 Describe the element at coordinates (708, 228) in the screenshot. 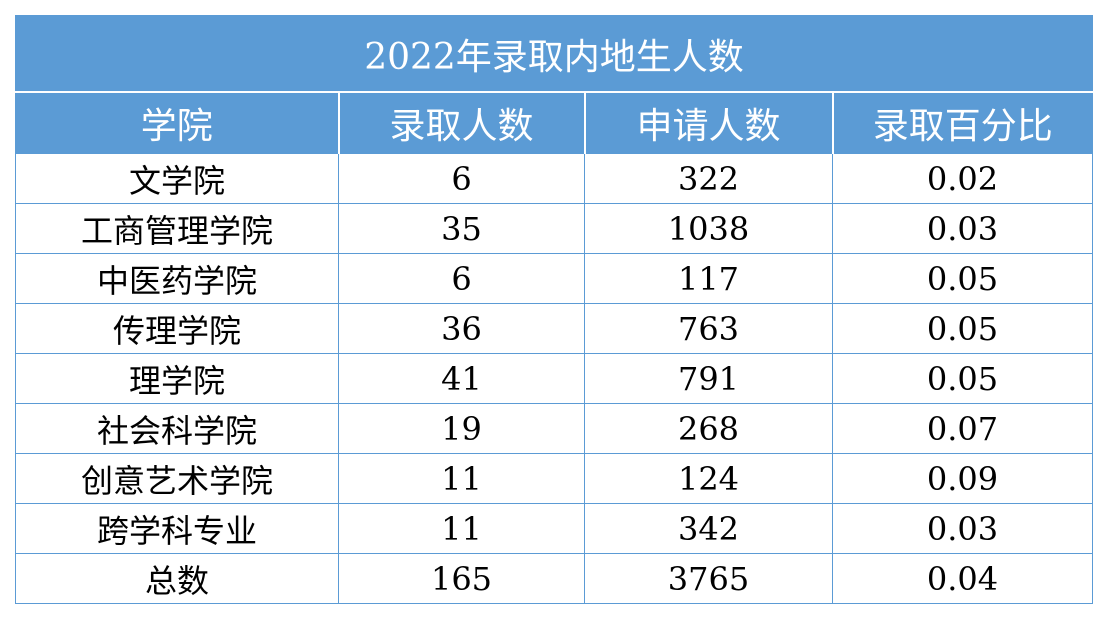

I see `cell-applicants: 1038` at that location.